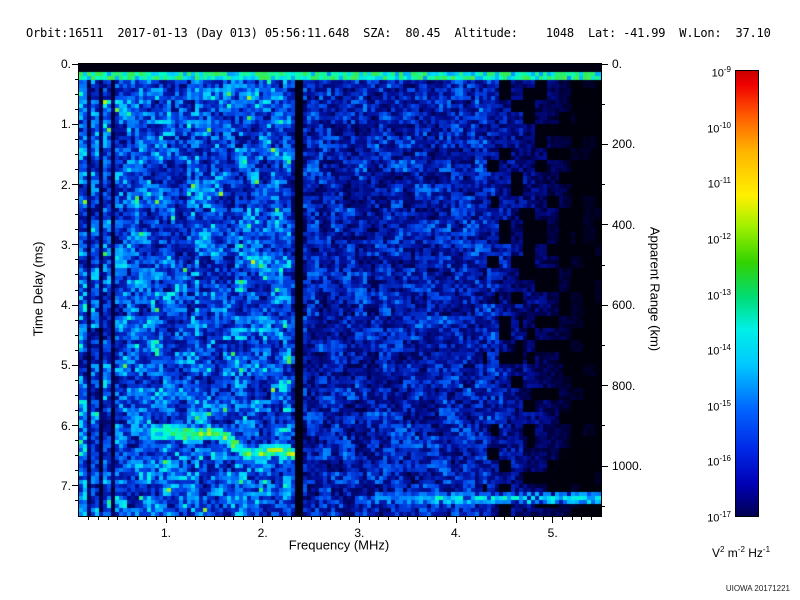  What do you see at coordinates (747, 293) in the screenshot?
I see `colorbar` at bounding box center [747, 293].